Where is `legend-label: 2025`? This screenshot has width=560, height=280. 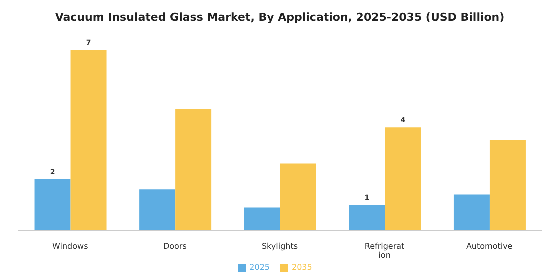
legend-label: 2025 is located at coordinates (260, 267).